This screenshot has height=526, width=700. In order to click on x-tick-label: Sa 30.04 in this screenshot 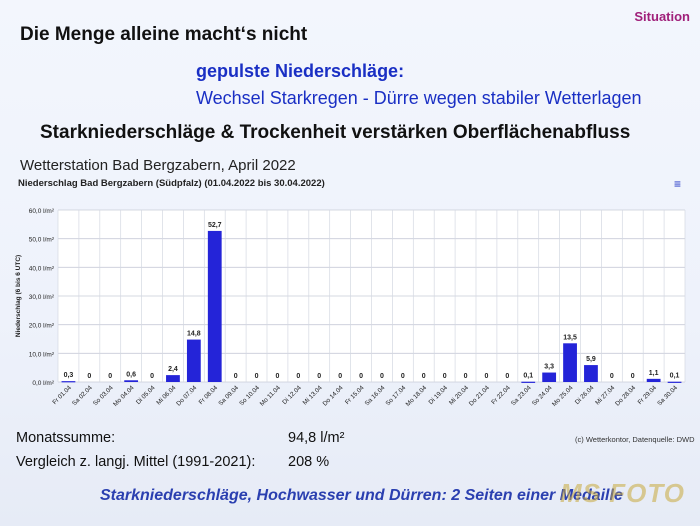, I will do `click(667, 395)`.